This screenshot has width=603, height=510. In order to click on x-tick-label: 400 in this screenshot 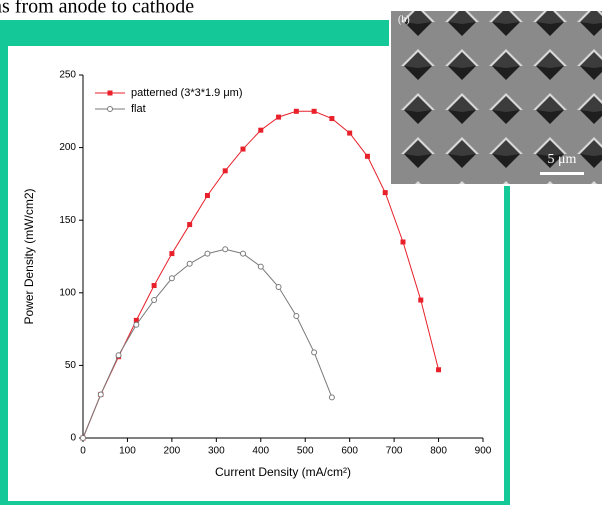, I will do `click(260, 451)`.